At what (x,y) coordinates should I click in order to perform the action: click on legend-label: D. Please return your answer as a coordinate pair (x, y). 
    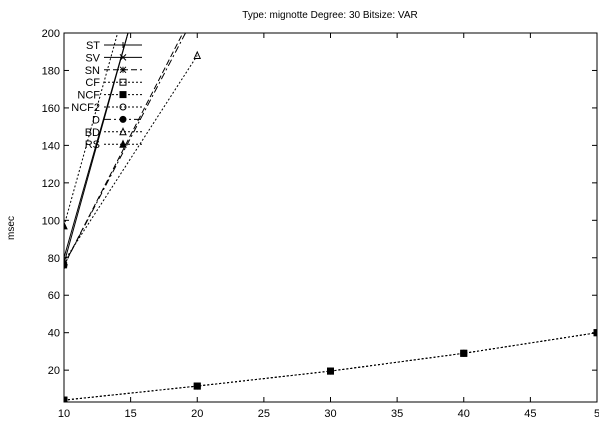
    Looking at the image, I should click on (96, 120).